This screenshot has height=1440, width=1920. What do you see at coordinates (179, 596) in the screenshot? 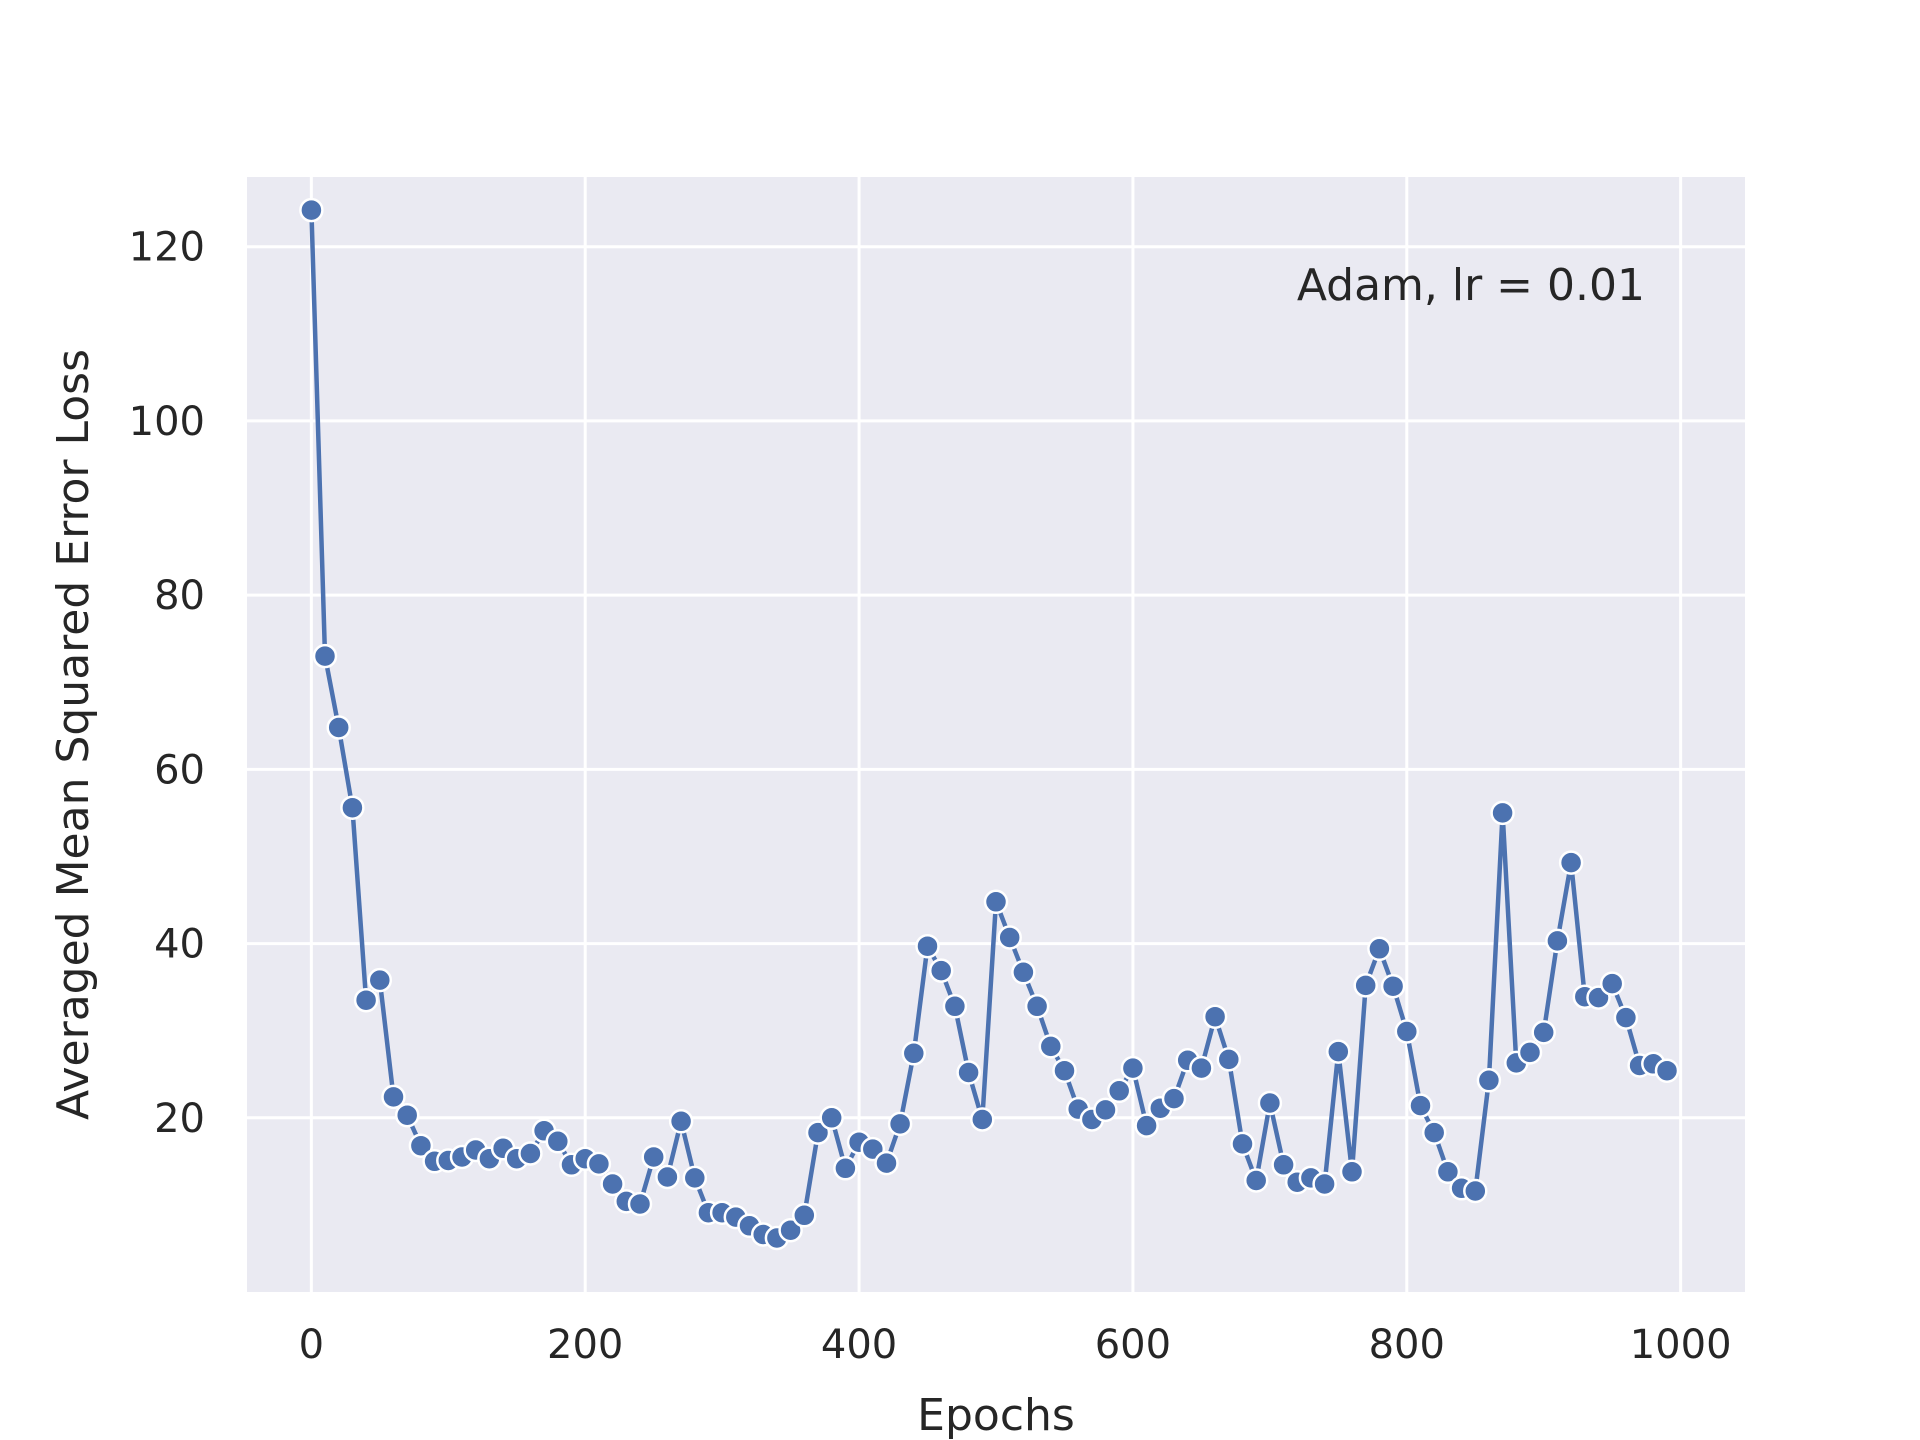
I see `y-tick-label: 80` at bounding box center [179, 596].